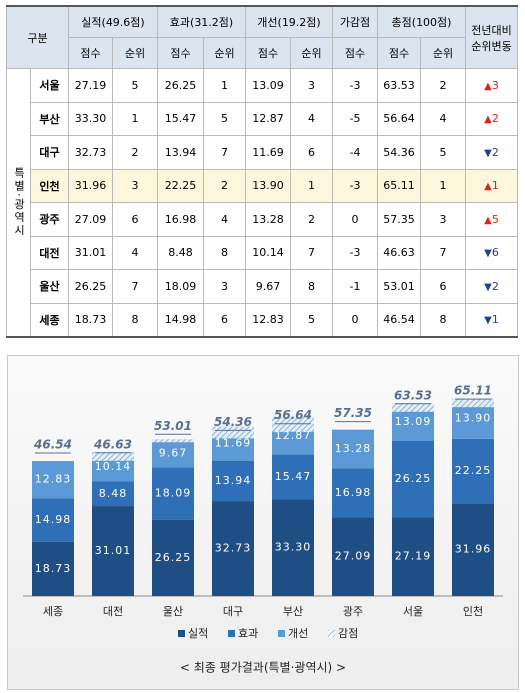 The image size is (525, 693). What do you see at coordinates (298, 633) in the screenshot?
I see `legend-label: 개선` at bounding box center [298, 633].